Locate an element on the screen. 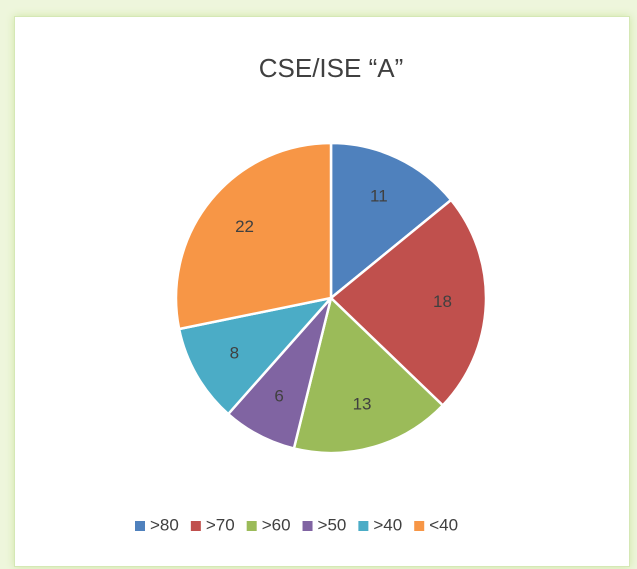 The height and width of the screenshot is (569, 637). legend-label: <40 is located at coordinates (443, 524).